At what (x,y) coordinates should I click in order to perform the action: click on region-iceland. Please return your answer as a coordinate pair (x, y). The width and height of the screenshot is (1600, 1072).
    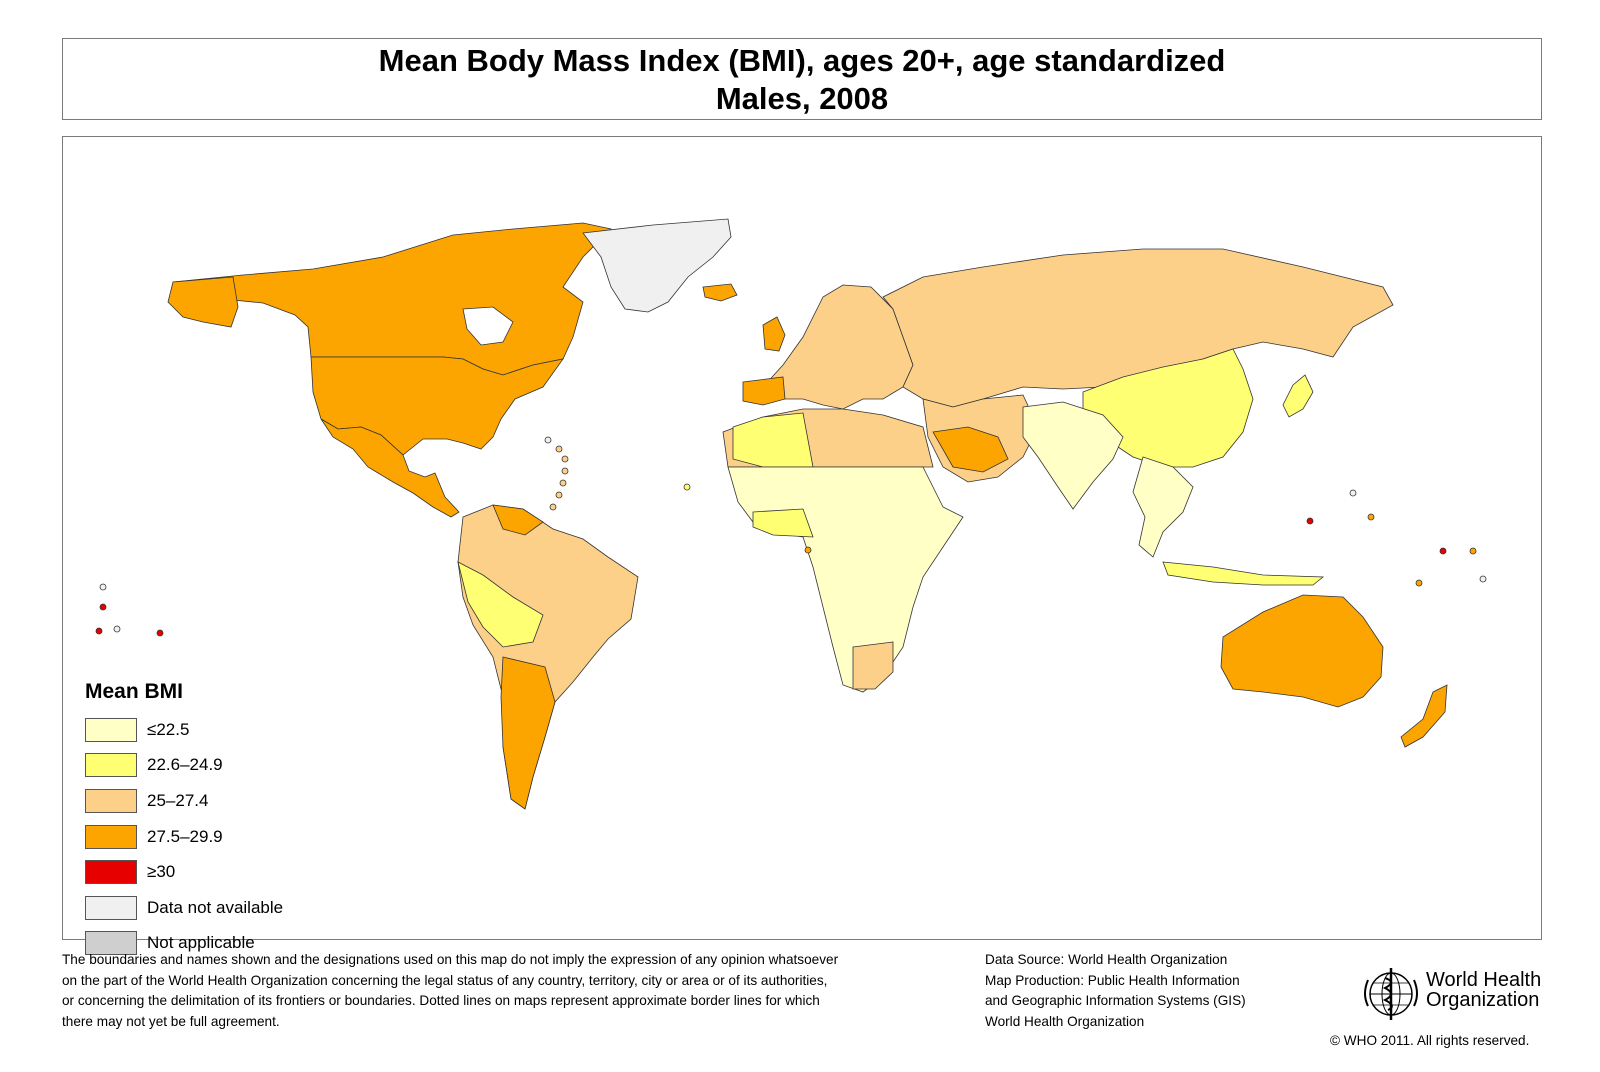
    Looking at the image, I should click on (720, 292).